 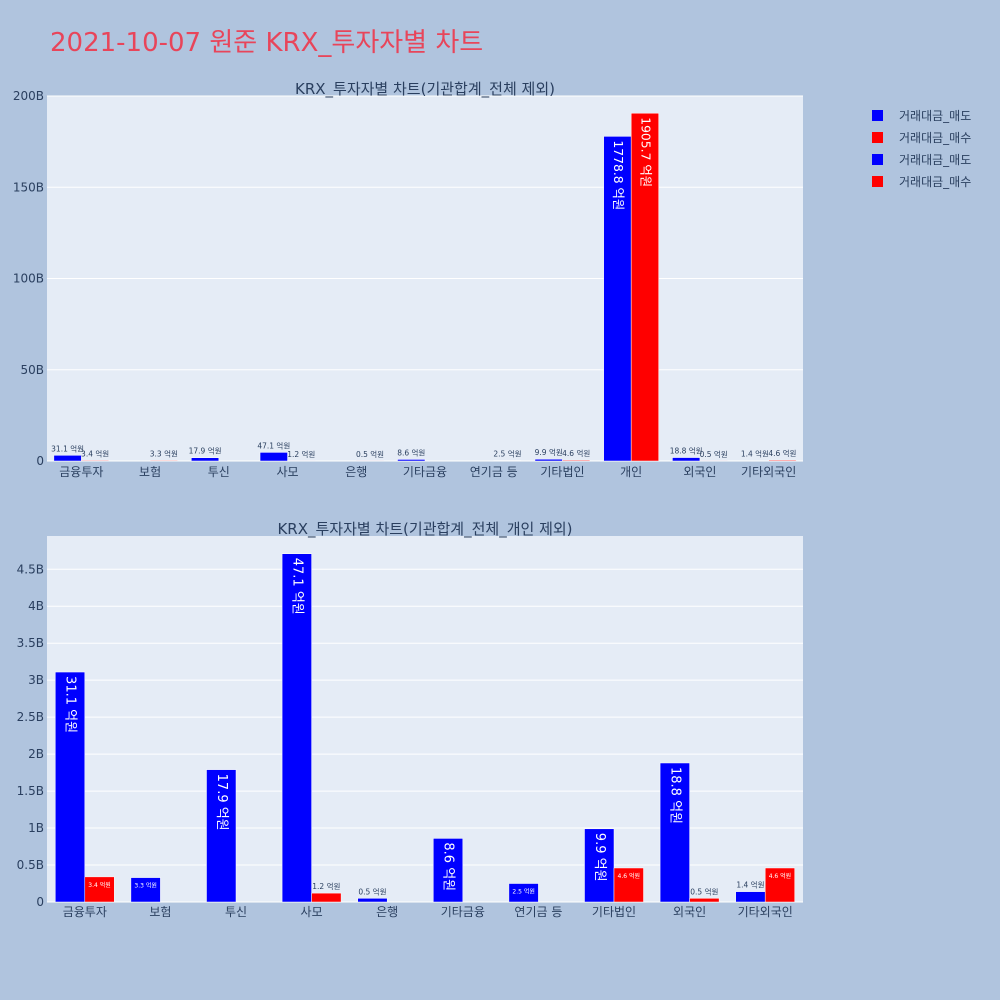 I want to click on y-tick-label: 100B, so click(x=28, y=279).